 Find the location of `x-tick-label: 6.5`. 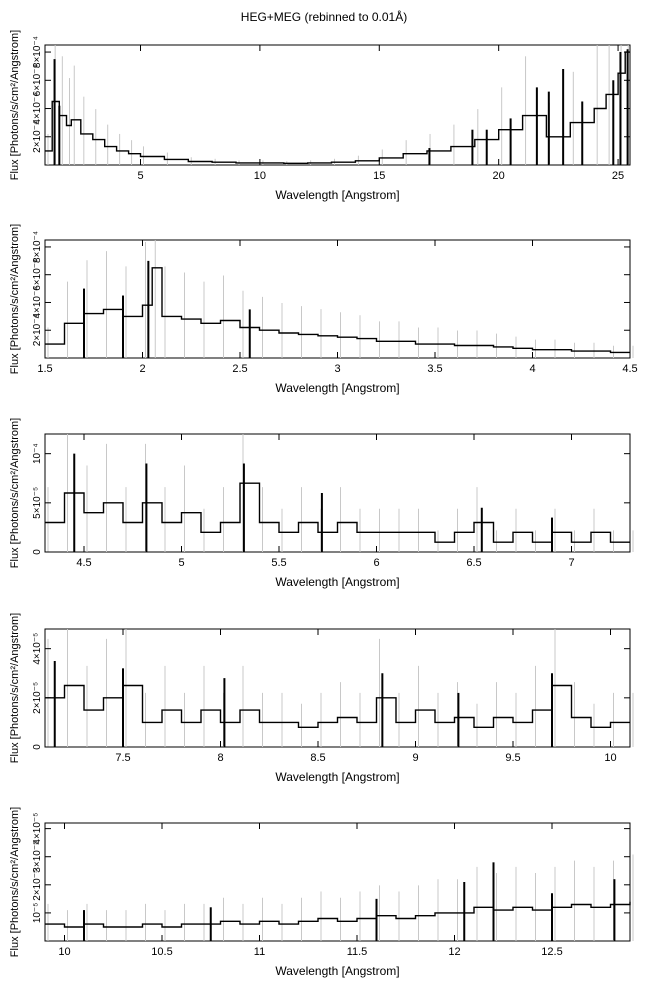

x-tick-label: 6.5 is located at coordinates (473, 563).